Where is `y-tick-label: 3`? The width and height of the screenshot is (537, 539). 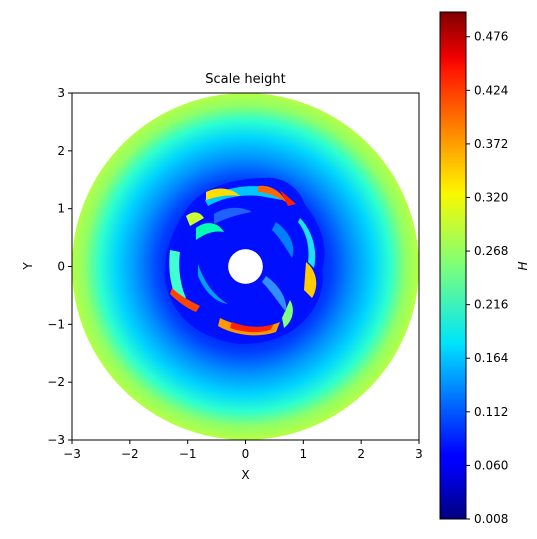
y-tick-label: 3 is located at coordinates (61, 93).